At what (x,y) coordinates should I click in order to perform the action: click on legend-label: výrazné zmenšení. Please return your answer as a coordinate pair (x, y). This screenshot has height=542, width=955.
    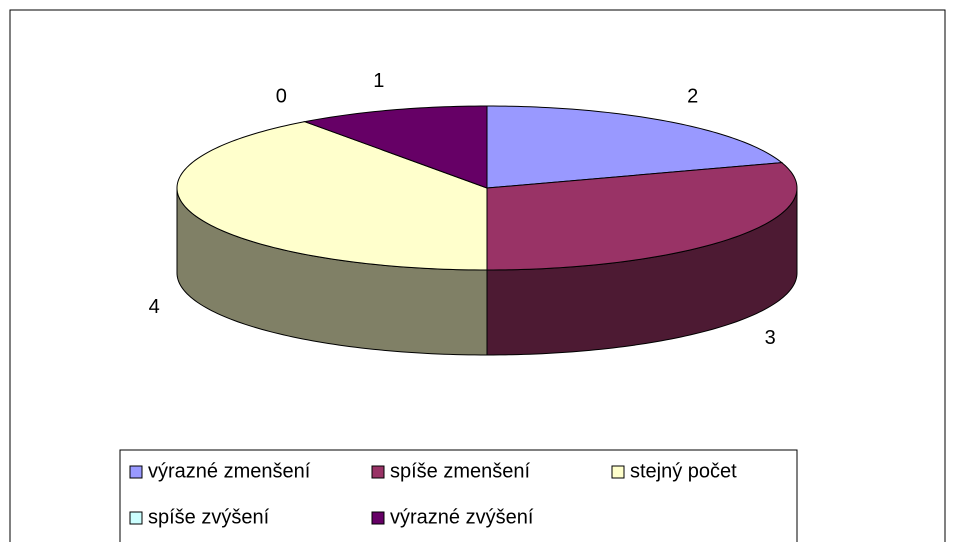
    Looking at the image, I should click on (229, 471).